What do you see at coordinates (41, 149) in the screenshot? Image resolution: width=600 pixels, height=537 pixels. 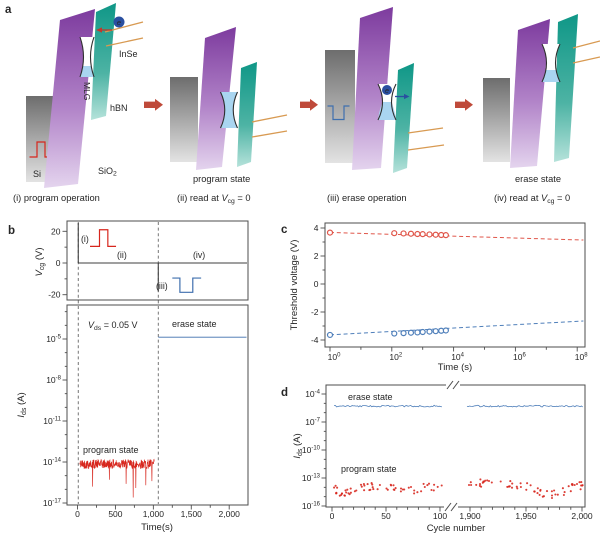 I see `program-pulse-icon` at bounding box center [41, 149].